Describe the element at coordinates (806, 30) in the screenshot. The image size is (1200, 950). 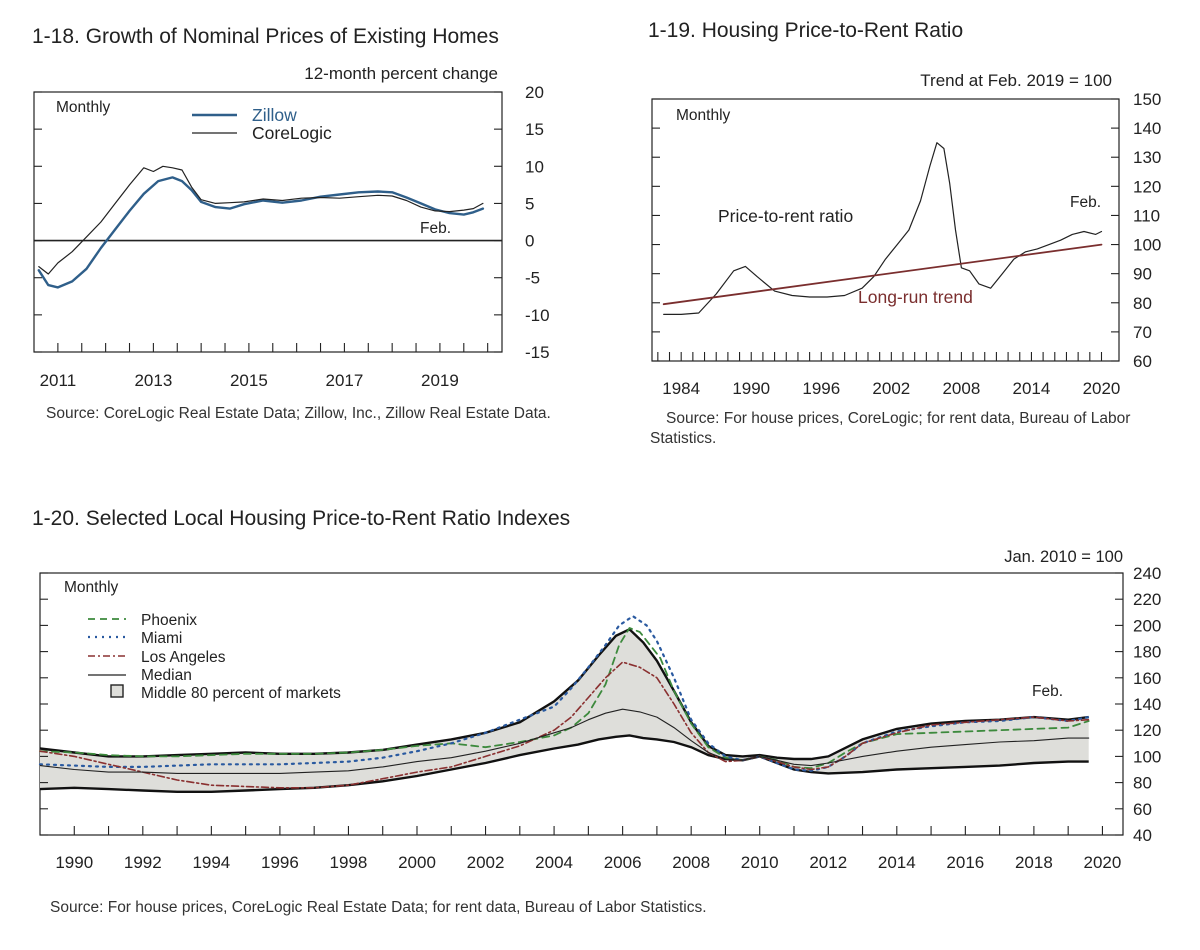
I see `chart-19-title: 1-19. Housing Price-to-Rent Ratio` at that location.